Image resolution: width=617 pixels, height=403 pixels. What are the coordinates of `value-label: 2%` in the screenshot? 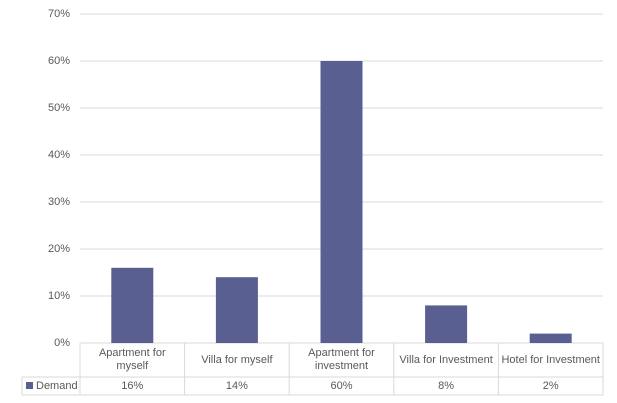 It's located at (550, 385).